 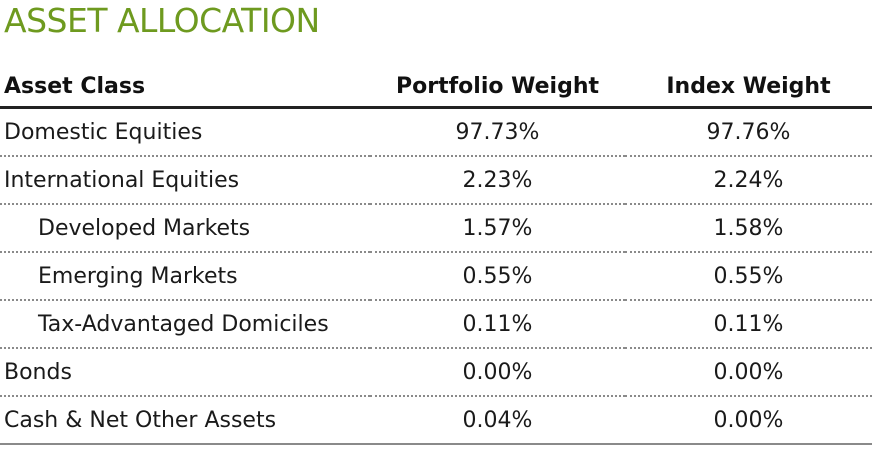 I want to click on column-header-asset-class: Asset Class, so click(x=185, y=87).